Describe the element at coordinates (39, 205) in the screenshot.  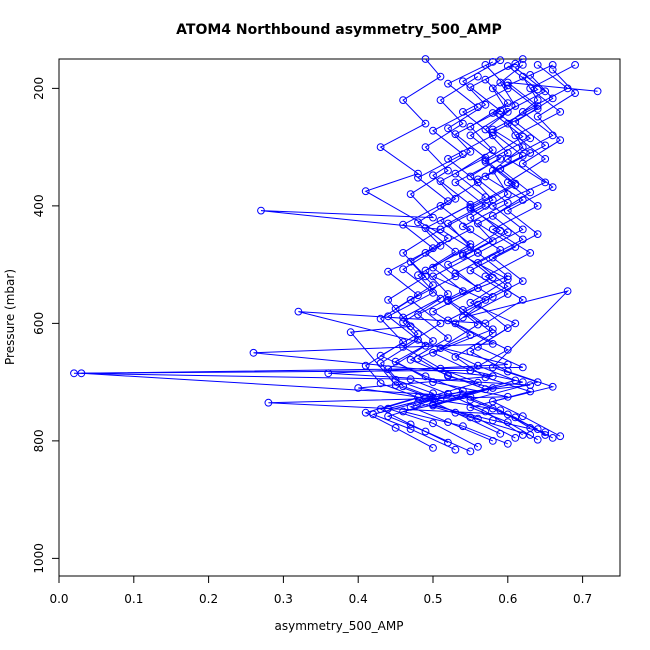
I see `y-tick-label-1: 400` at that location.